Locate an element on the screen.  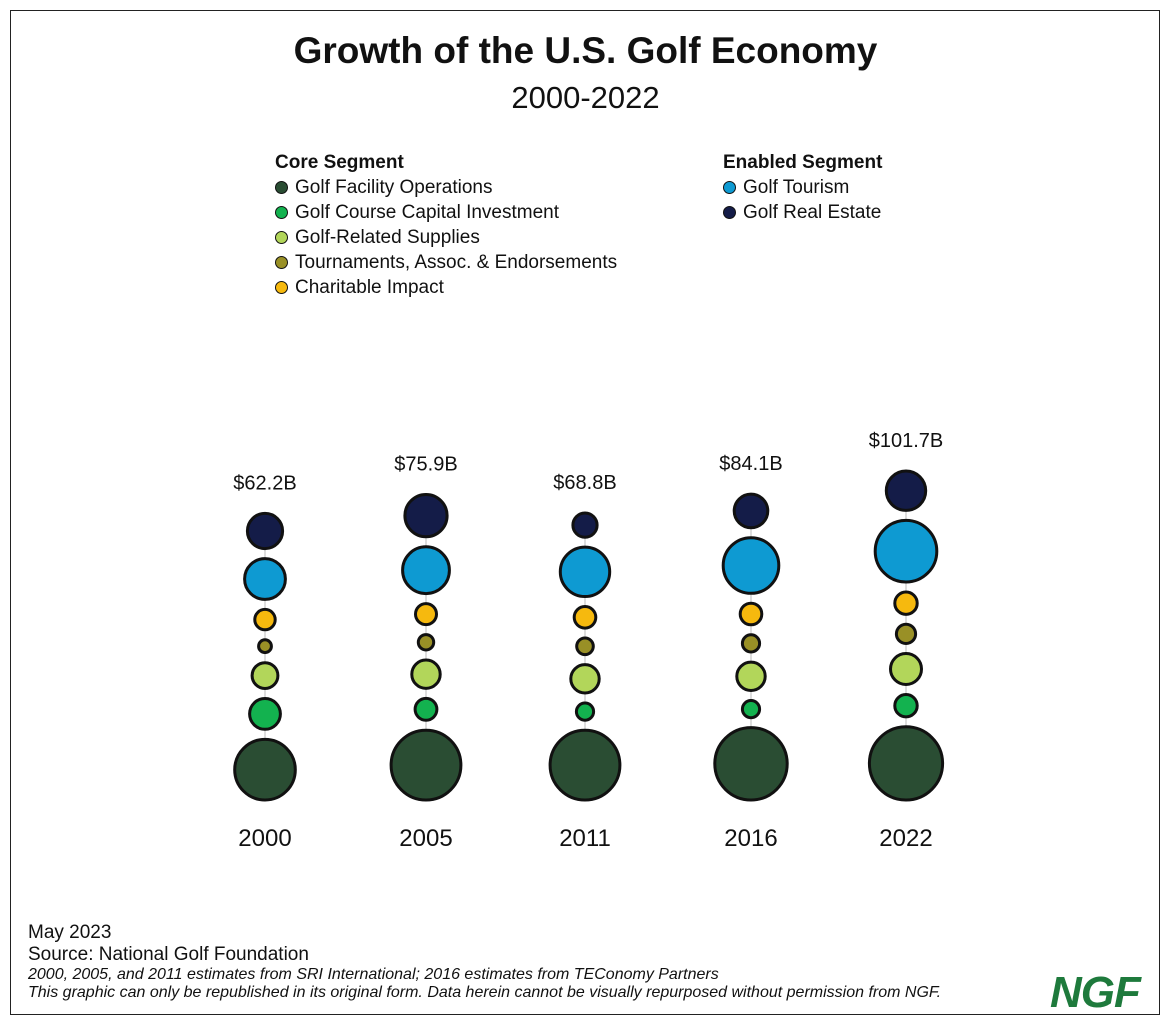
legend-label: Golf Facility Operations is located at coordinates (394, 187).